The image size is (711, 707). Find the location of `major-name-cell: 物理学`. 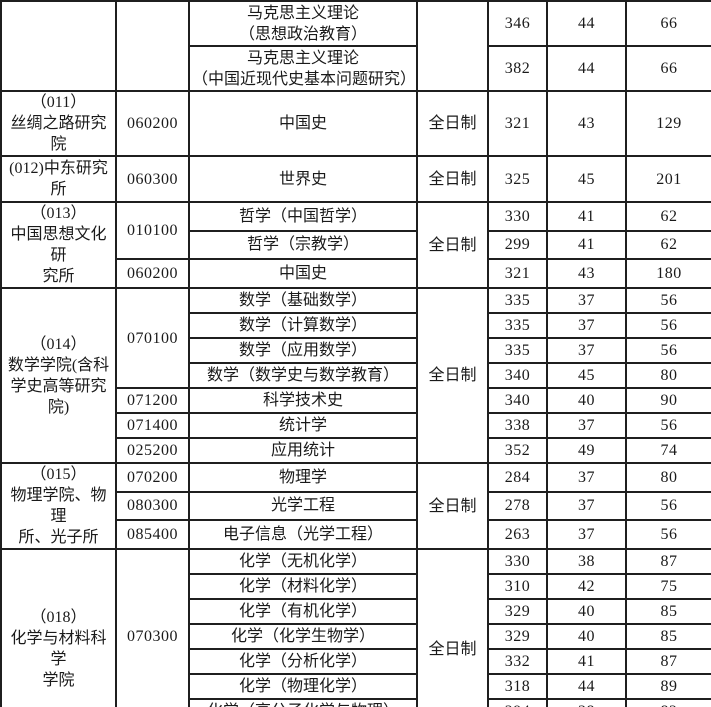

major-name-cell: 物理学 is located at coordinates (303, 477).